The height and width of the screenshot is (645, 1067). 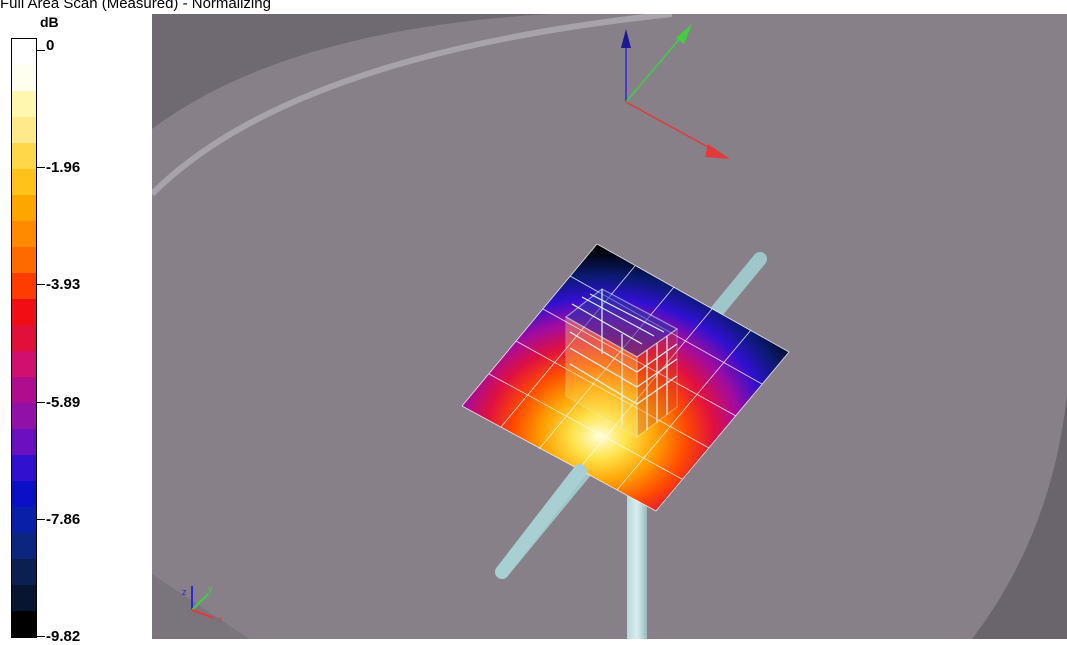 I want to click on dipole-rod-front, so click(x=541, y=521).